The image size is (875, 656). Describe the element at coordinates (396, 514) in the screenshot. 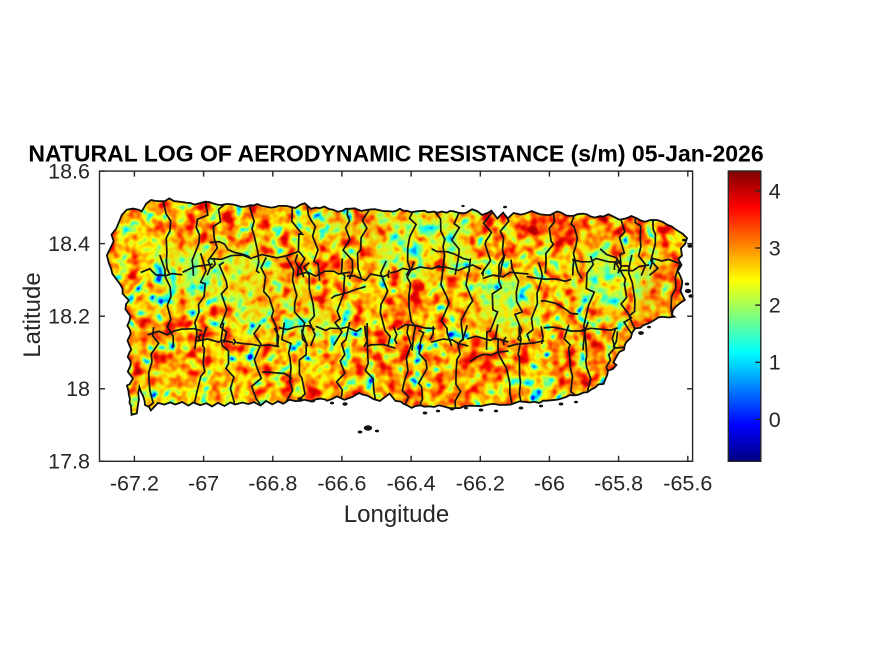

I see `svg-text: Longitude` at that location.